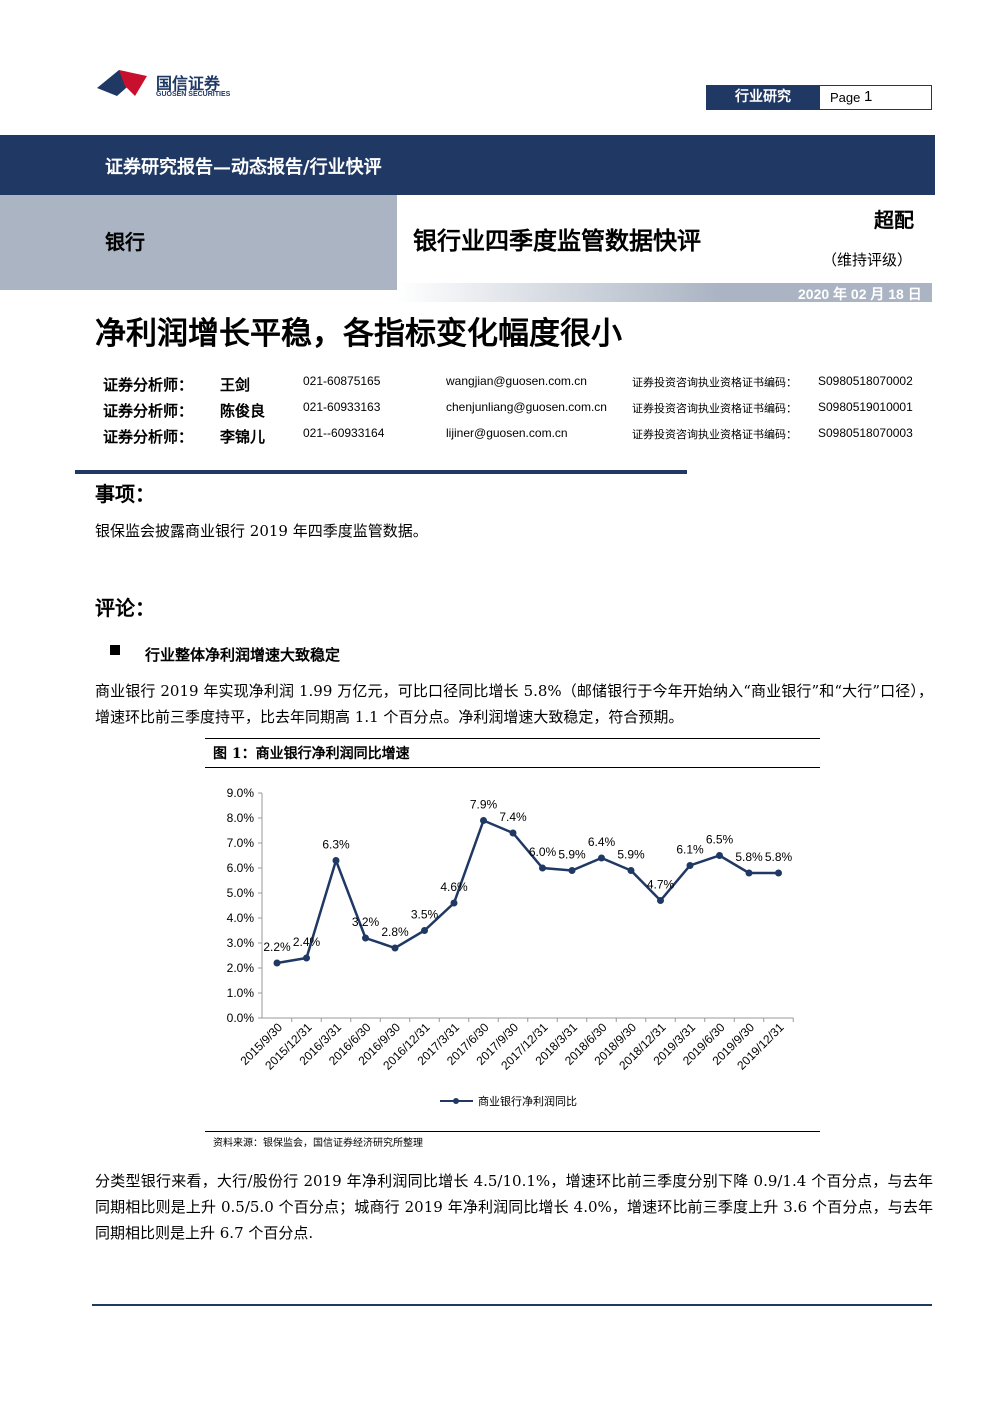 The height and width of the screenshot is (1403, 992). I want to click on data-label: 4.6%, so click(454, 887).